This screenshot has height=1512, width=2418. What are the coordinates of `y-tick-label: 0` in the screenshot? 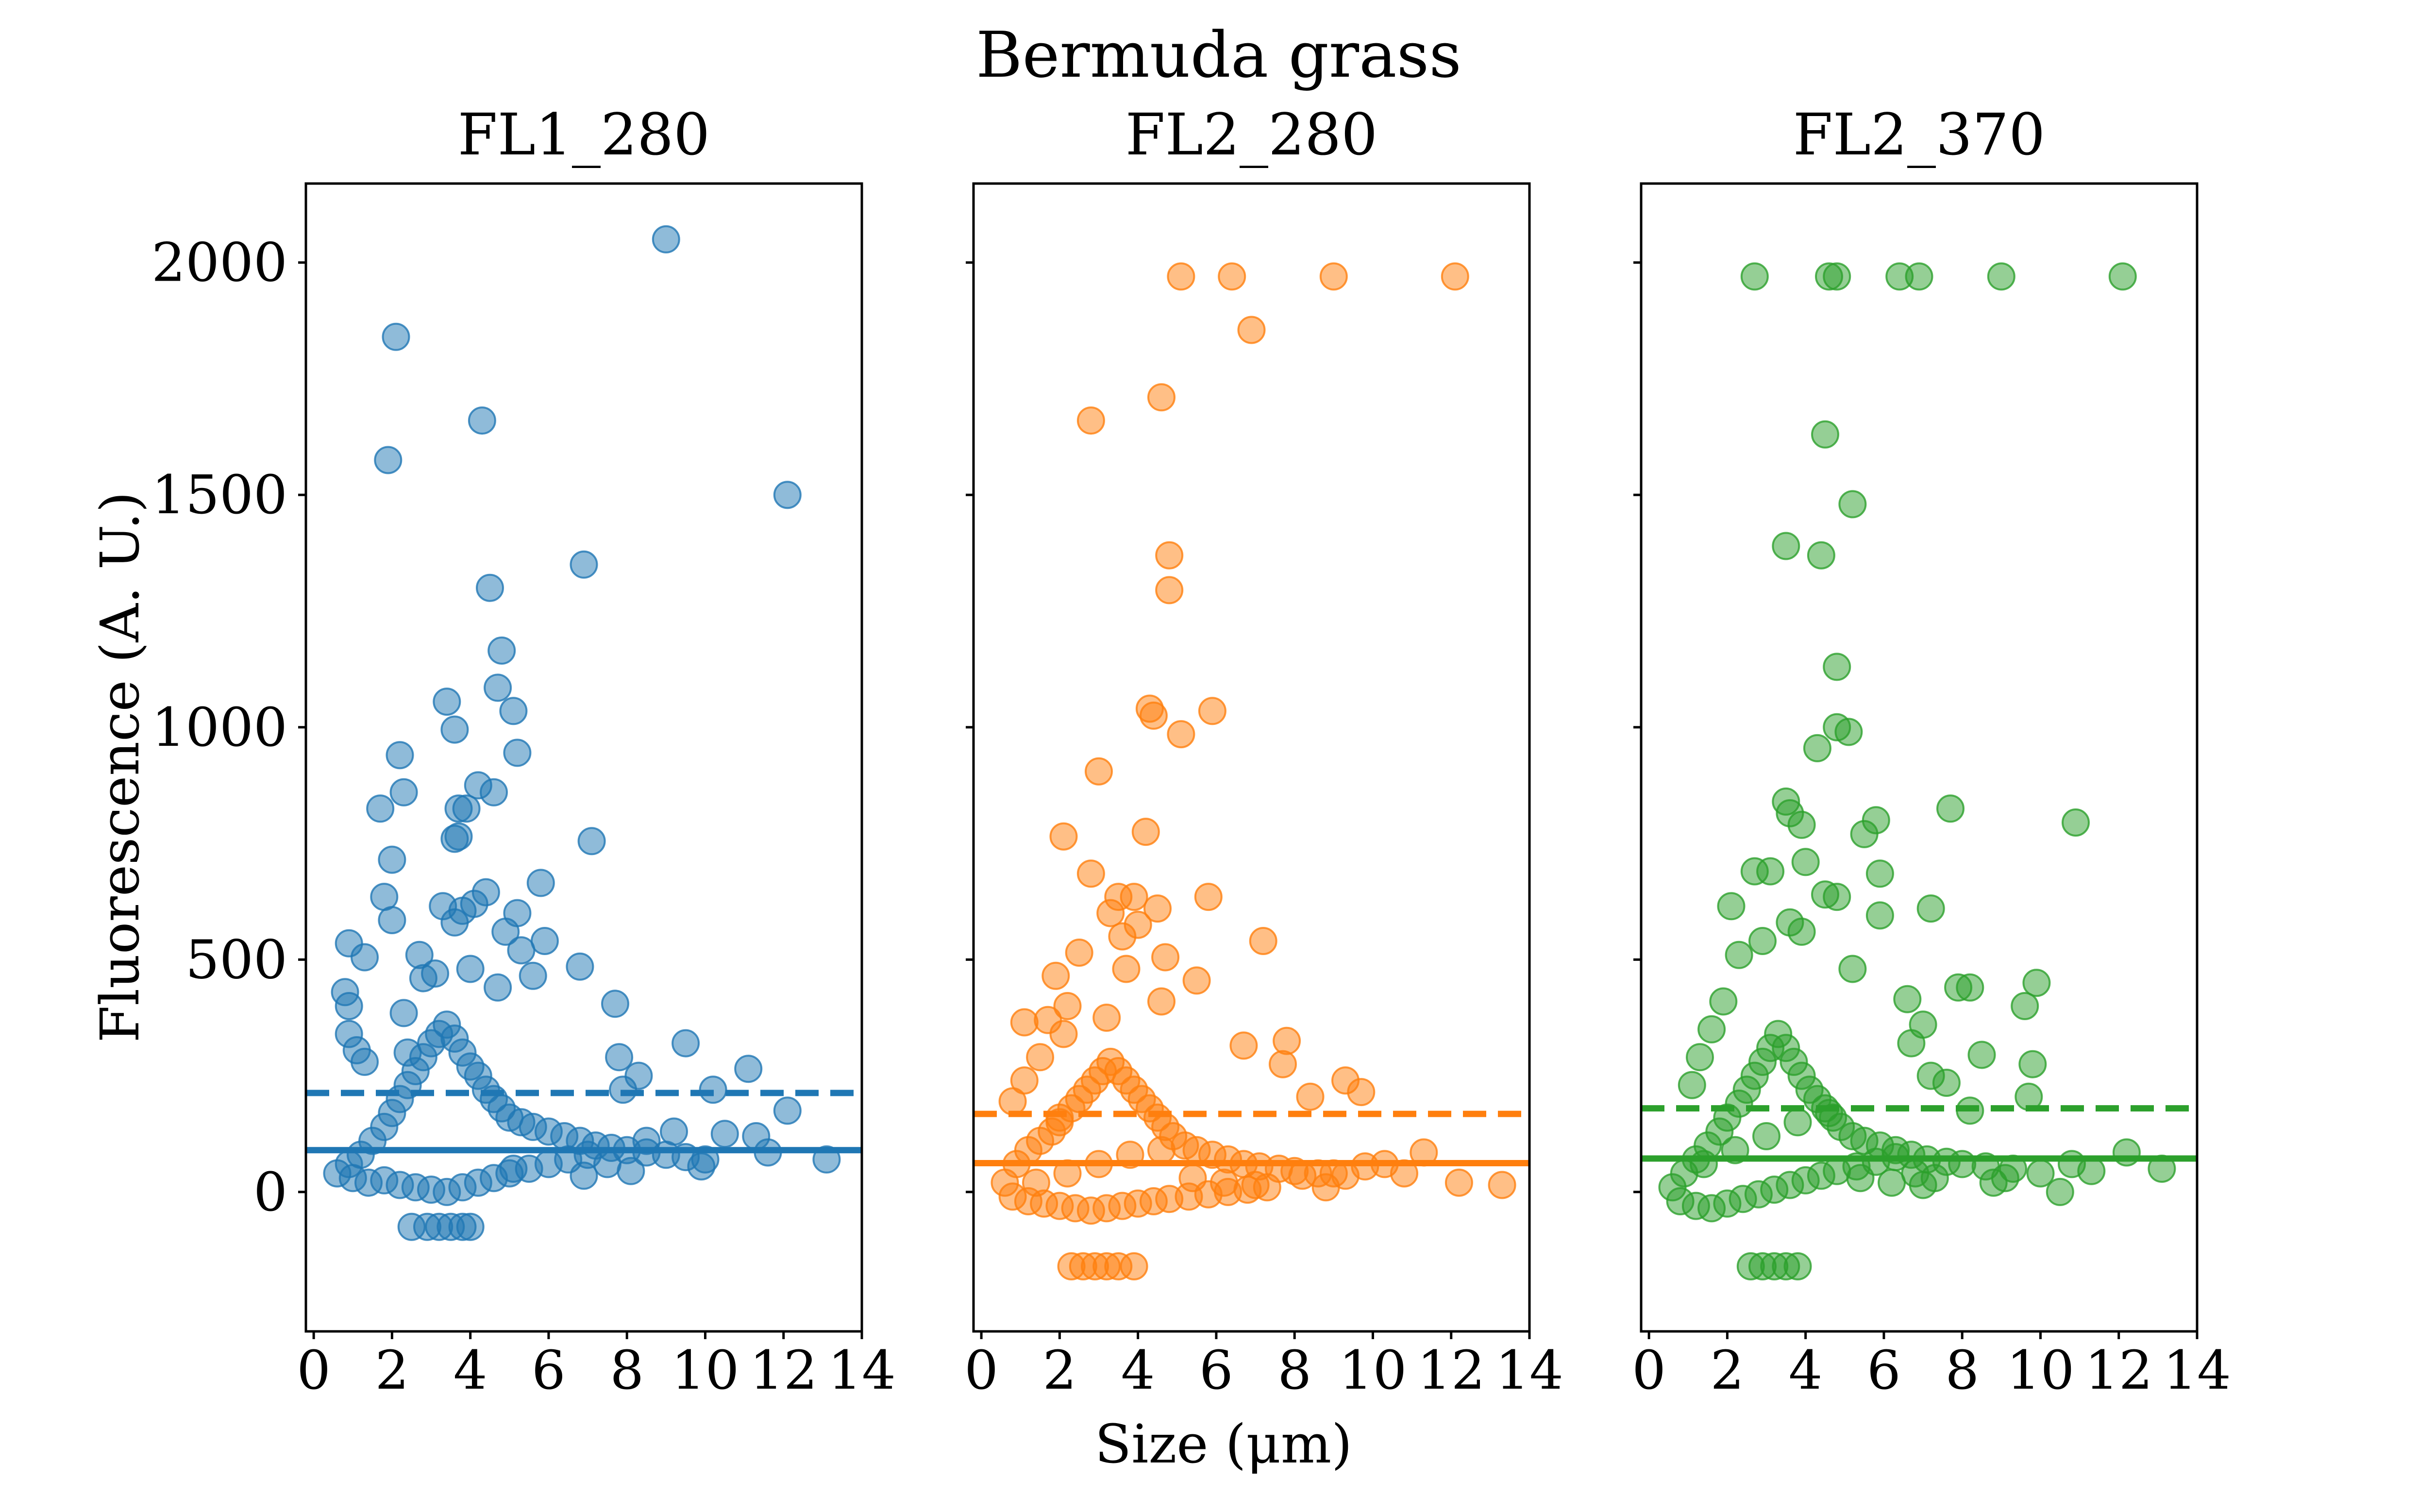 It's located at (270, 1192).